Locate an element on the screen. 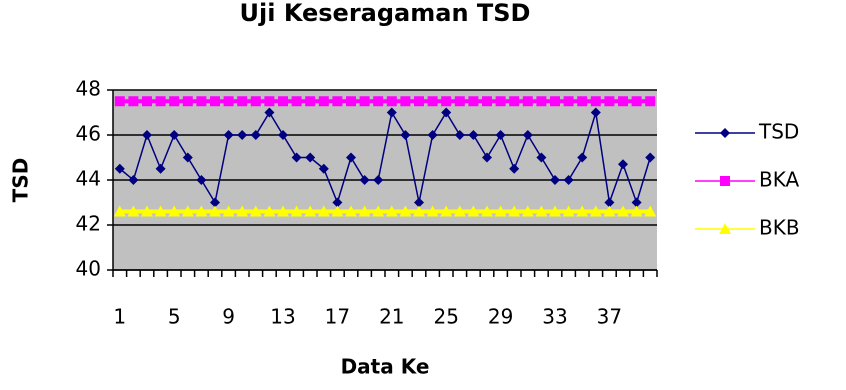 This screenshot has height=390, width=846. y-axis-title: TSD is located at coordinates (21, 180).